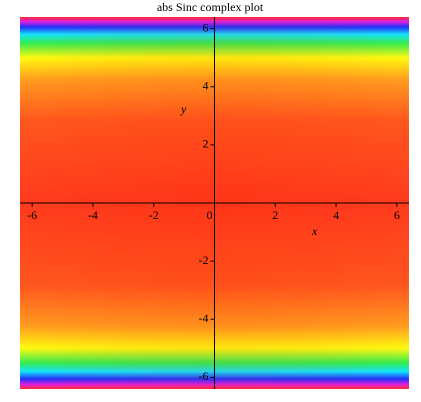 The height and width of the screenshot is (402, 421). Describe the element at coordinates (275, 215) in the screenshot. I see `x-tick-label: 2` at that location.